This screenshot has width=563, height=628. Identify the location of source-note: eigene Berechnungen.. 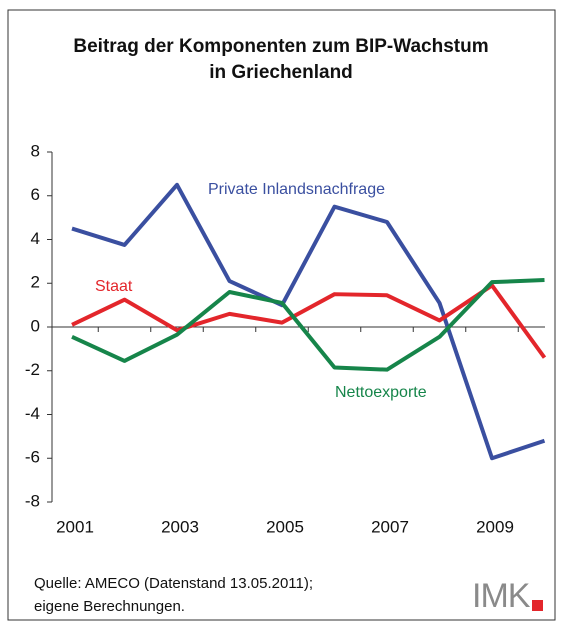
(109, 606).